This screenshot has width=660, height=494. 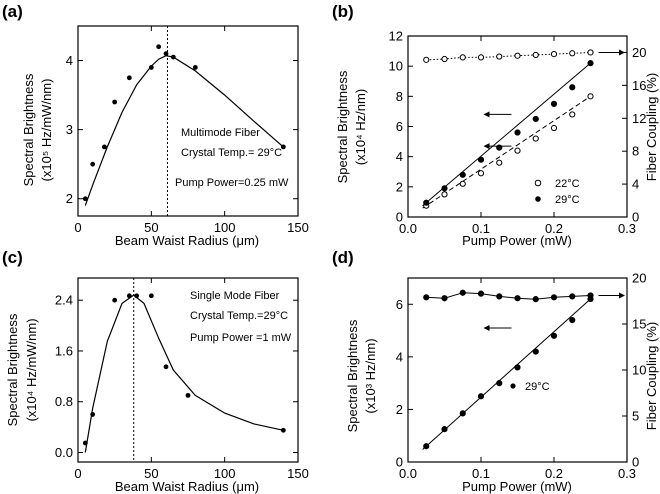 I want to click on panel-d-y2-tick-label: 10, so click(x=639, y=370).